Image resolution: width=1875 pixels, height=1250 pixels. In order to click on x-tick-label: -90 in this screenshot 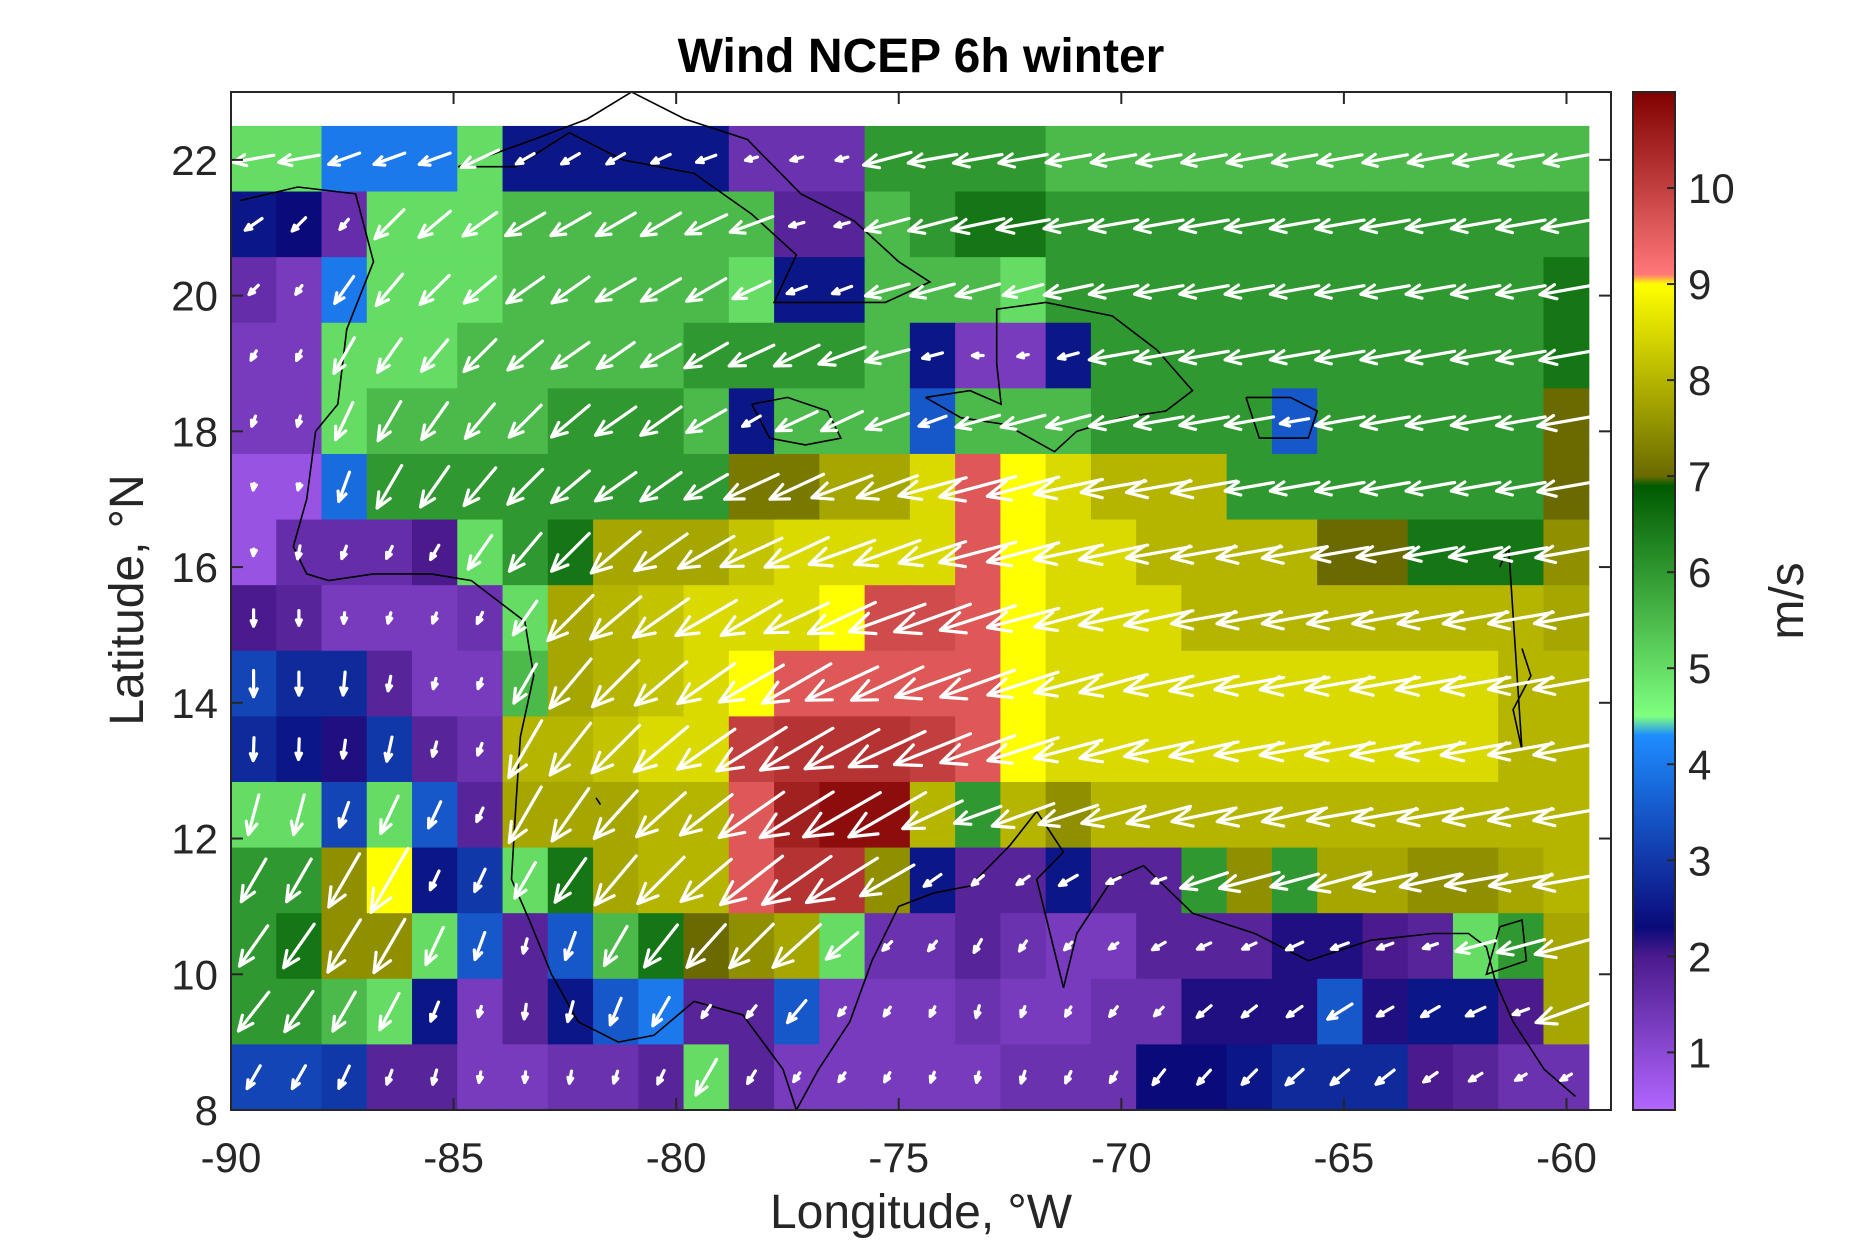, I will do `click(231, 1157)`.